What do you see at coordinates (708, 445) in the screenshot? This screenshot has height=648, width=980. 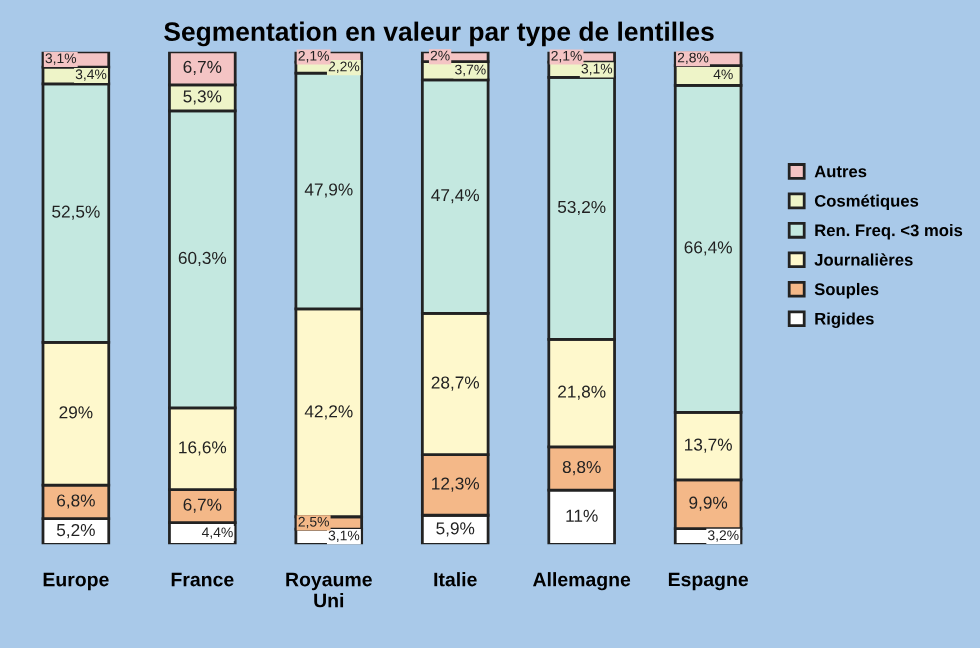 I see `data-label: 13,7%` at bounding box center [708, 445].